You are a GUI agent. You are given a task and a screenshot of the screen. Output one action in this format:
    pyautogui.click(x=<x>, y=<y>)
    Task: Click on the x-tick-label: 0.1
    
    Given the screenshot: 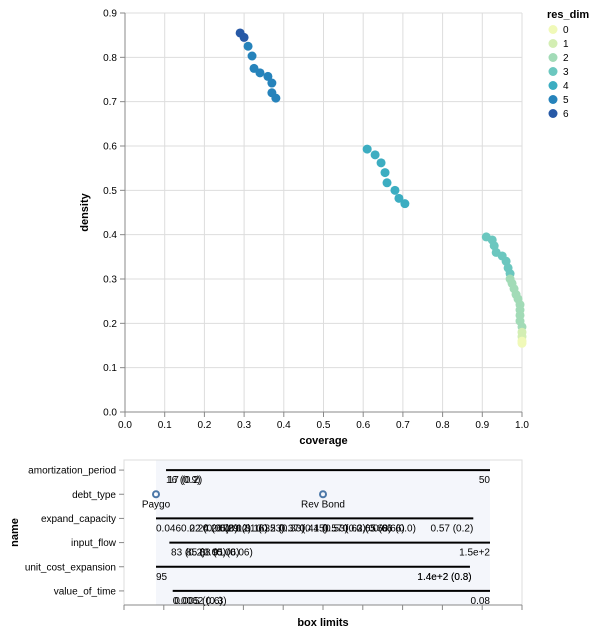 What is the action you would take?
    pyautogui.click(x=165, y=425)
    